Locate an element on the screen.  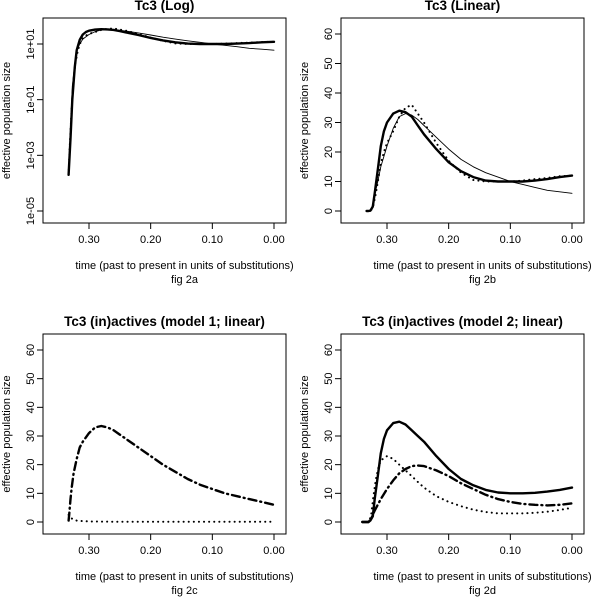
figure-caption: fig 2a is located at coordinates (185, 280).